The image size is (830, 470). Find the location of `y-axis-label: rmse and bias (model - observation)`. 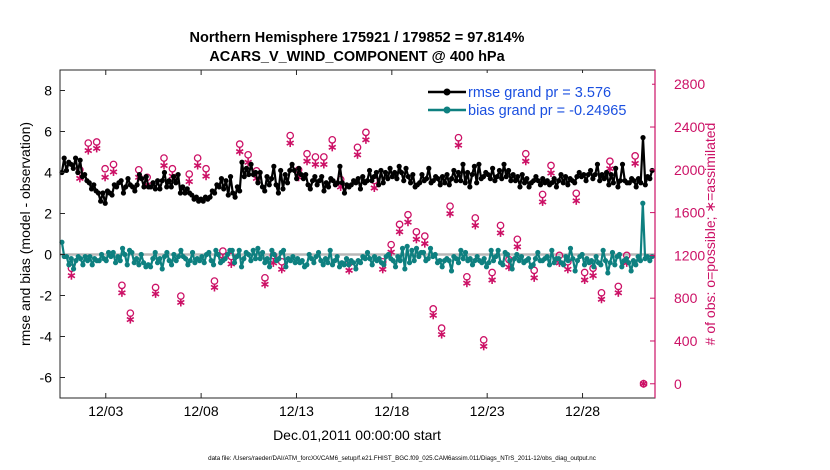

y-axis-label: rmse and bias (model - observation) is located at coordinates (25, 234).